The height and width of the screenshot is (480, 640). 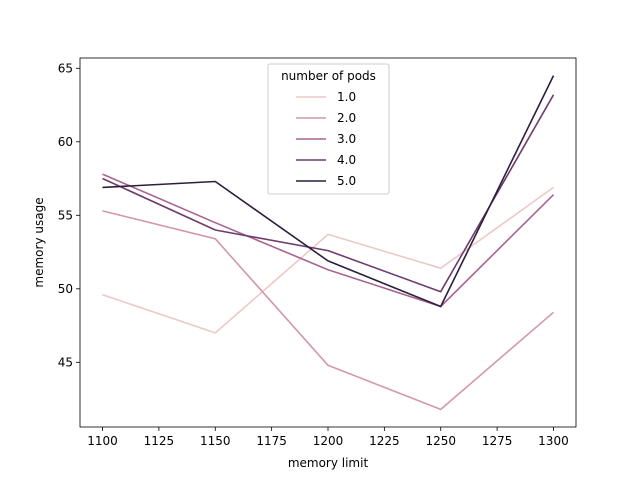 I want to click on x-tick-label: 1300, so click(x=553, y=441).